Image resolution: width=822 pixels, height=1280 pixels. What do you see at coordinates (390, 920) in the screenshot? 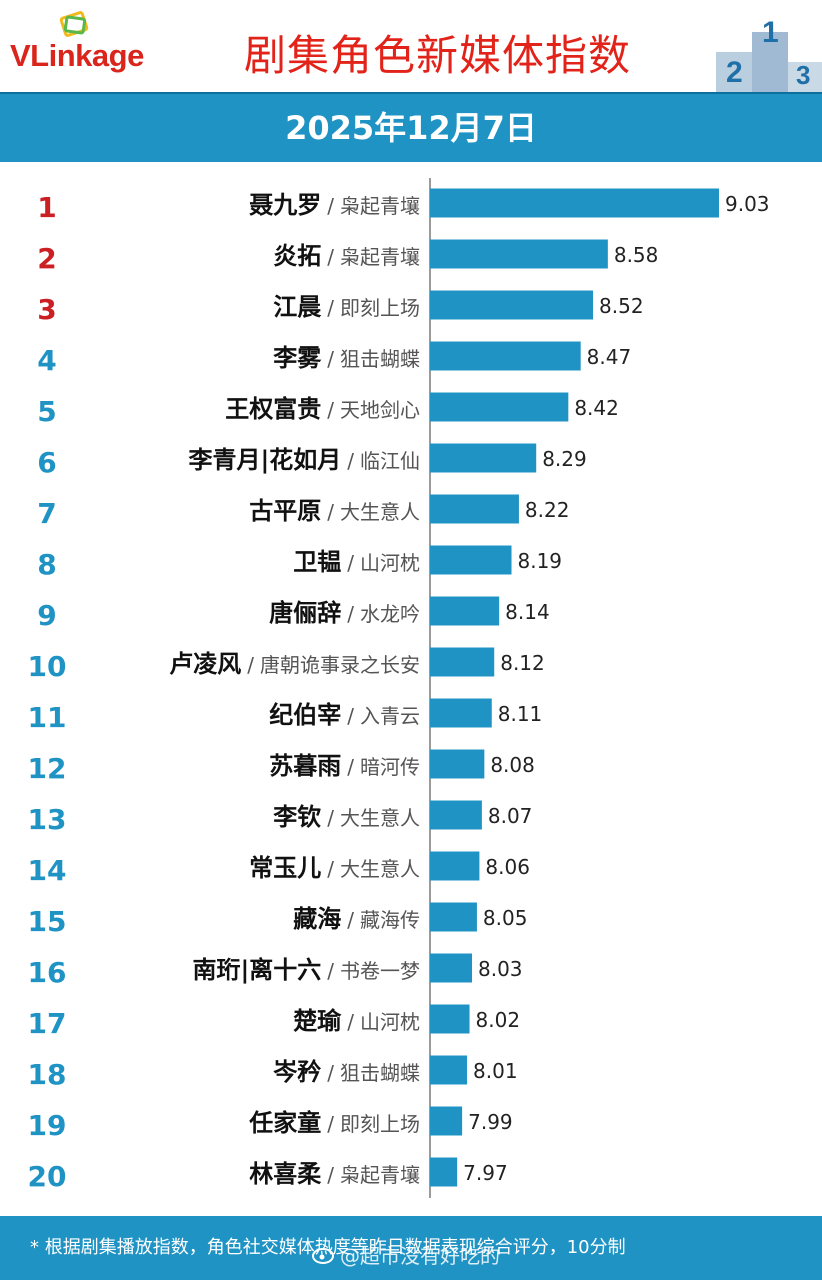
I see `drama-name: 藏海传` at bounding box center [390, 920].